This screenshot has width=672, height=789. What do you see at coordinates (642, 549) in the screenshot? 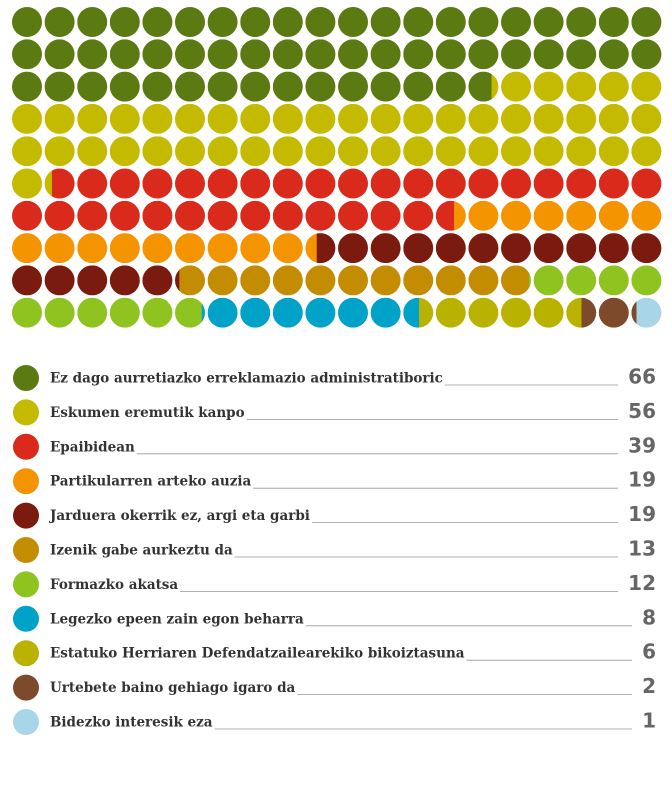
I see `legend-value: 13` at bounding box center [642, 549].